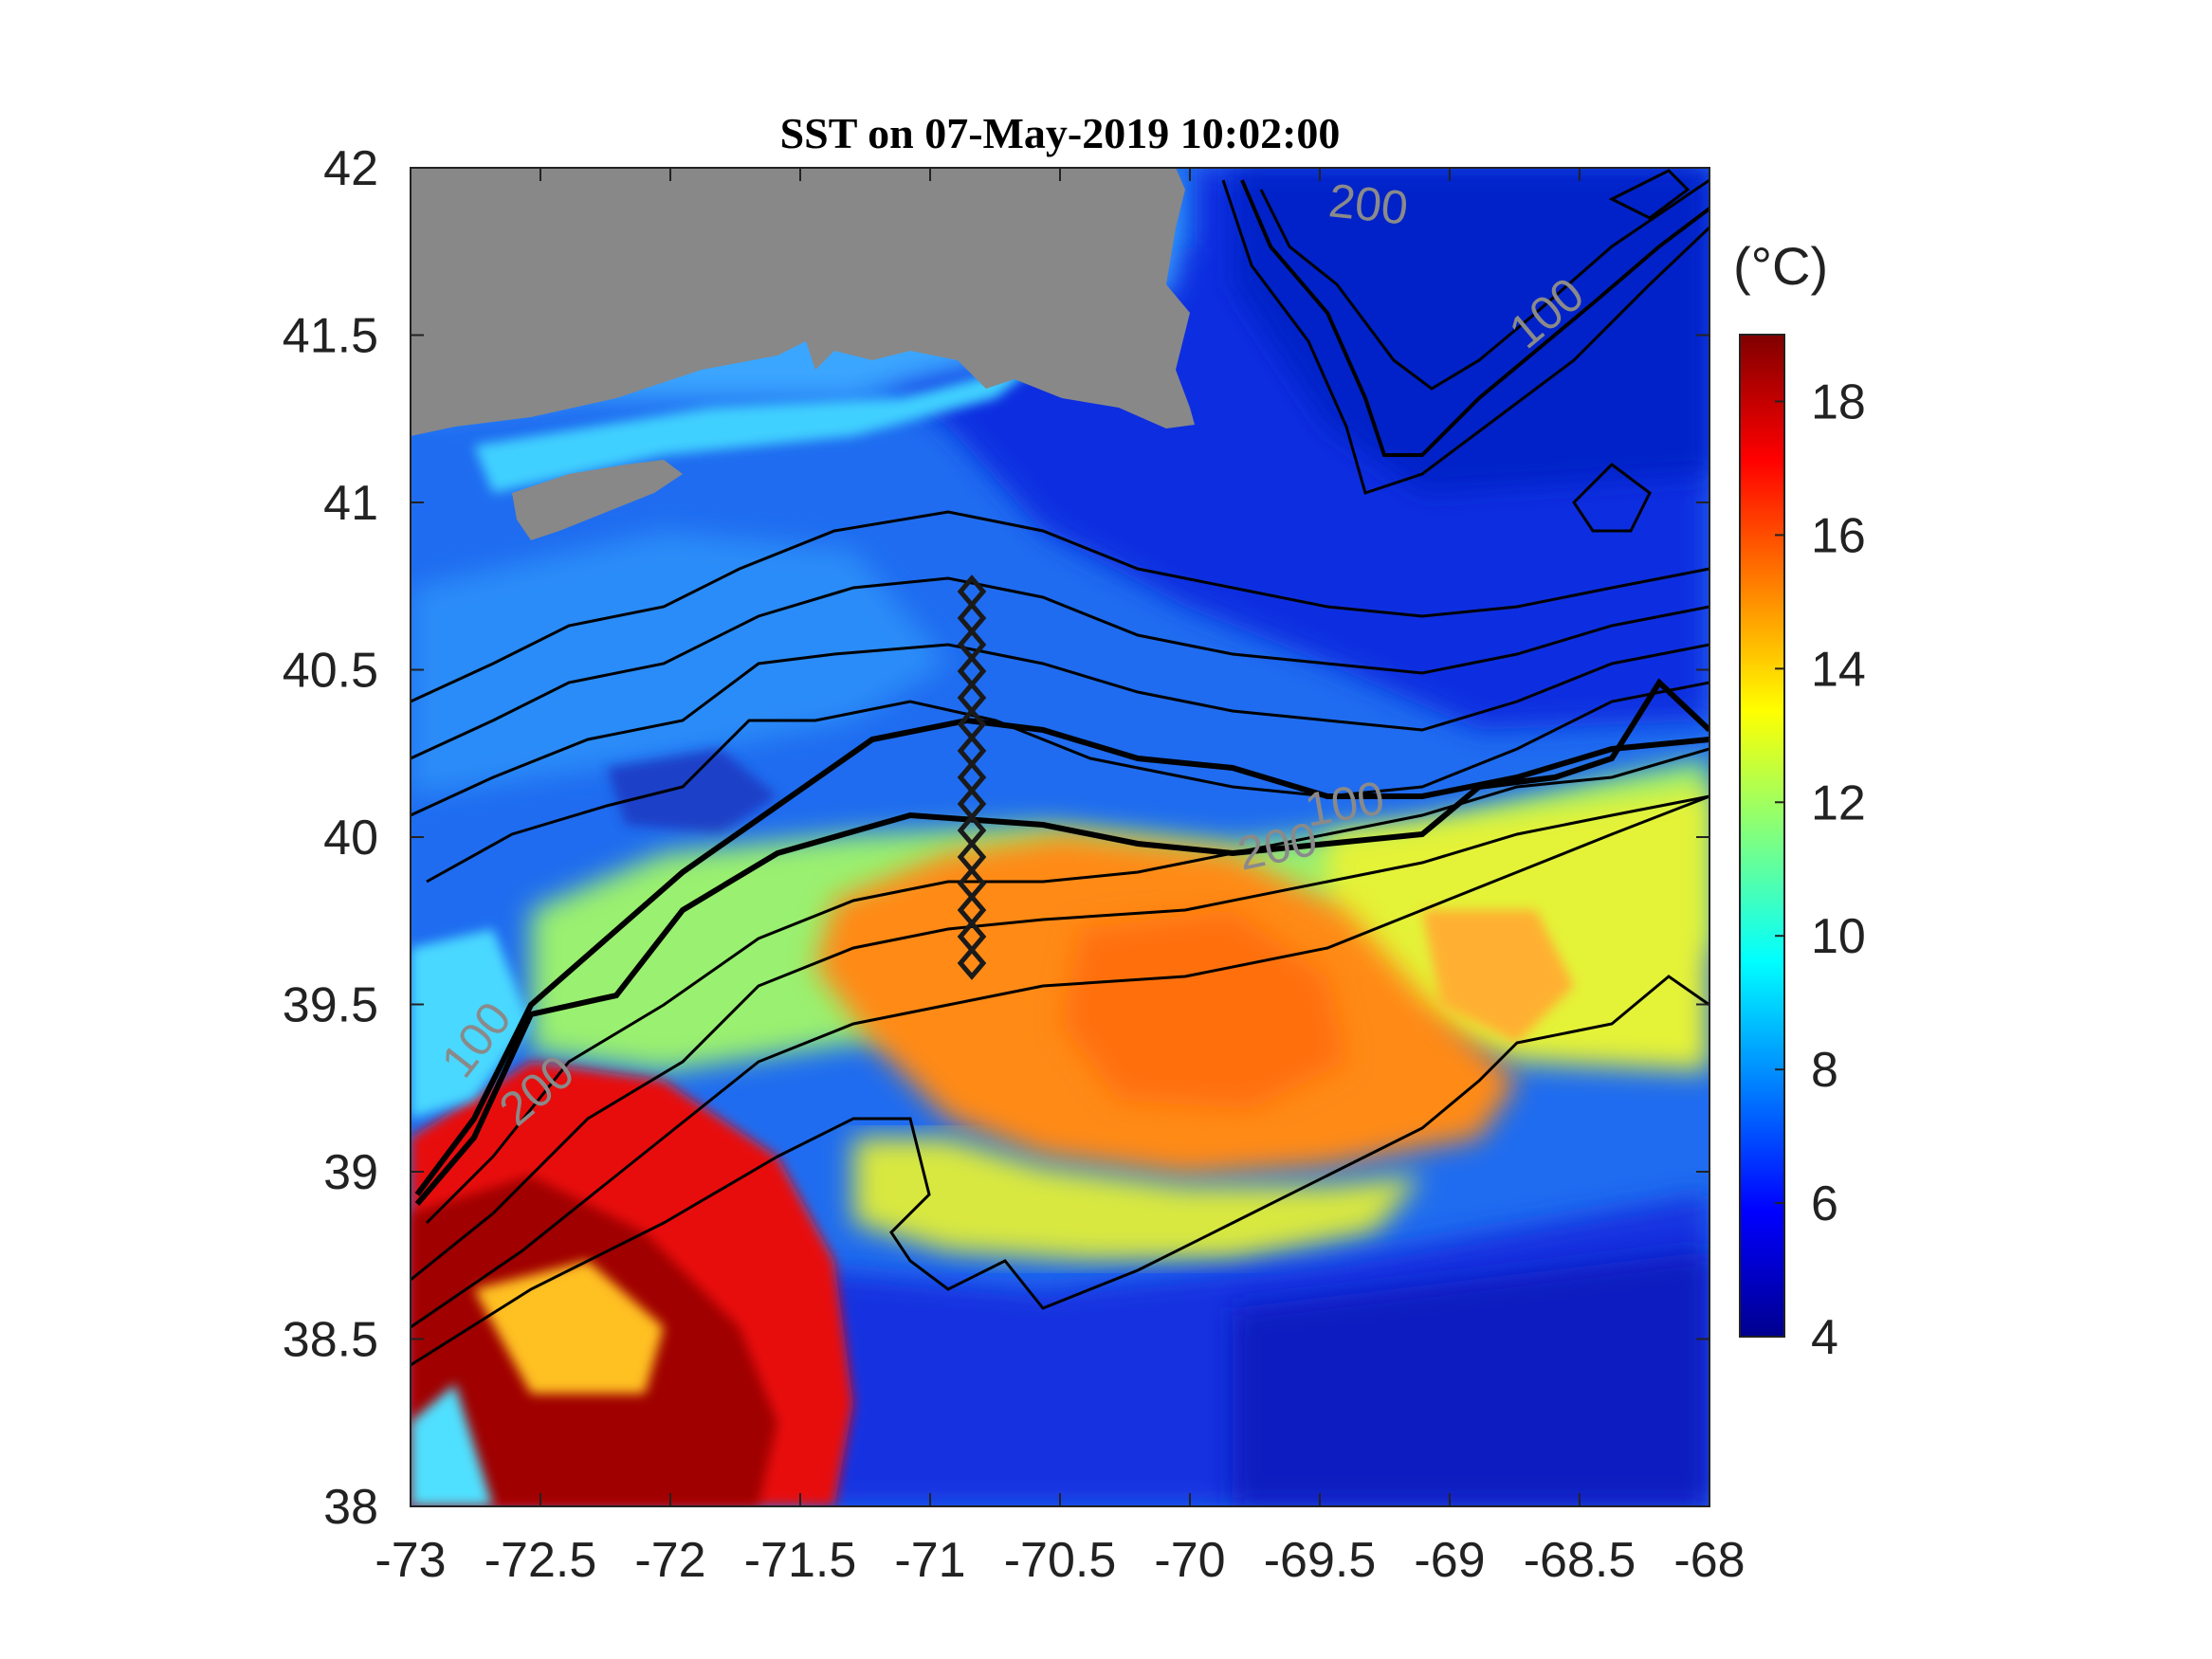 The image size is (2212, 1659). Describe the element at coordinates (540, 1560) in the screenshot. I see `x-tick-label: -72.5` at that location.